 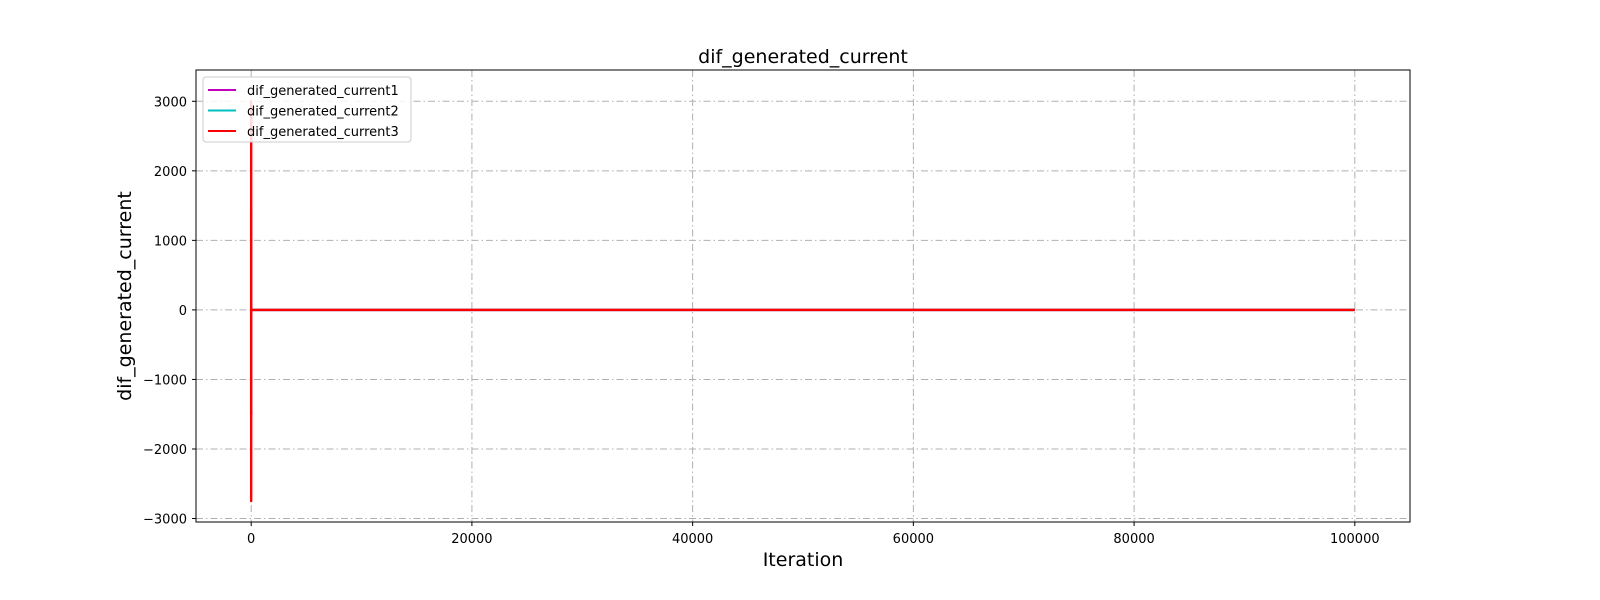 I want to click on y-tick-label: 1000, so click(x=170, y=241).